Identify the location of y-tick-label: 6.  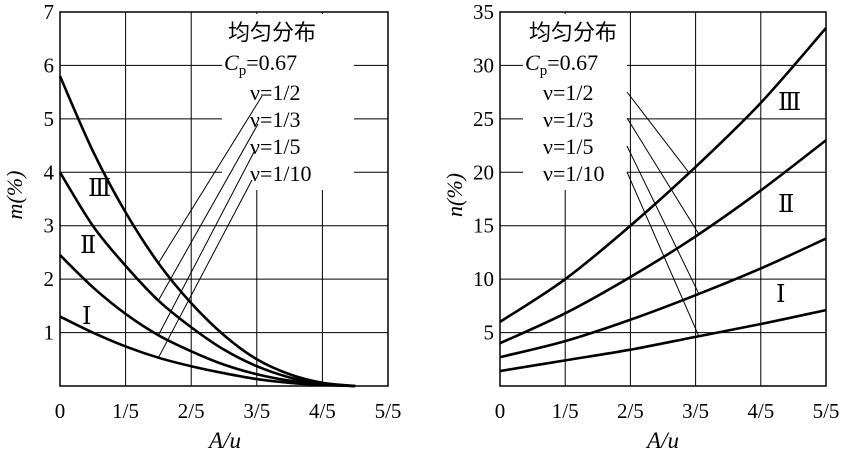
(49, 65).